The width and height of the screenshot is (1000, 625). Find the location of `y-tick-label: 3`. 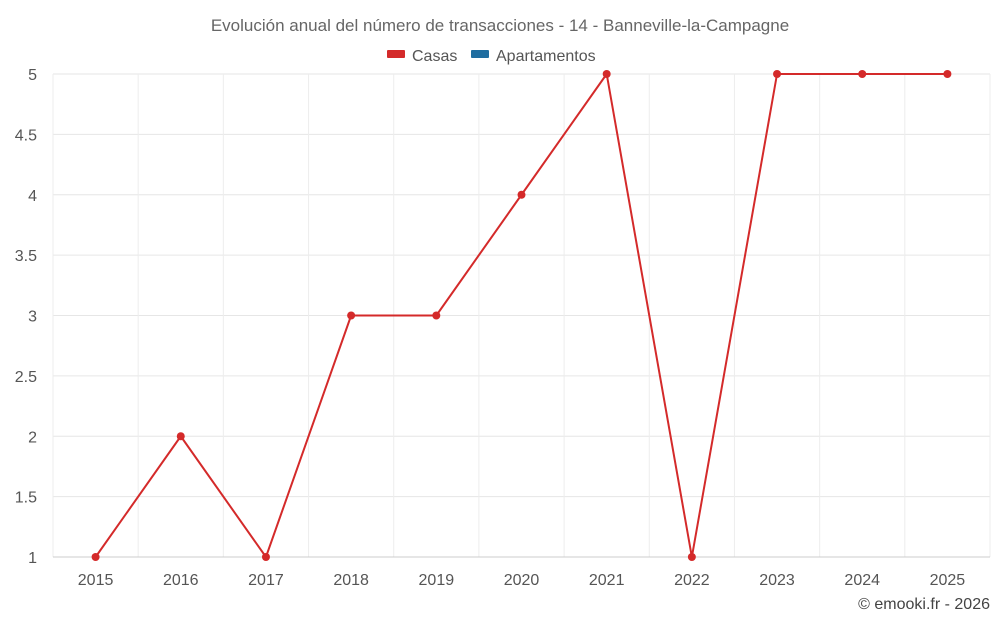

y-tick-label: 3 is located at coordinates (32, 317).